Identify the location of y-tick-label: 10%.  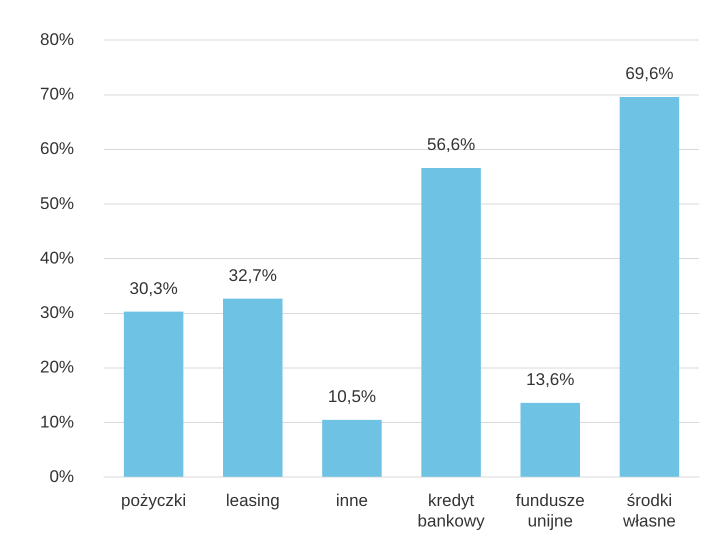
(57, 422).